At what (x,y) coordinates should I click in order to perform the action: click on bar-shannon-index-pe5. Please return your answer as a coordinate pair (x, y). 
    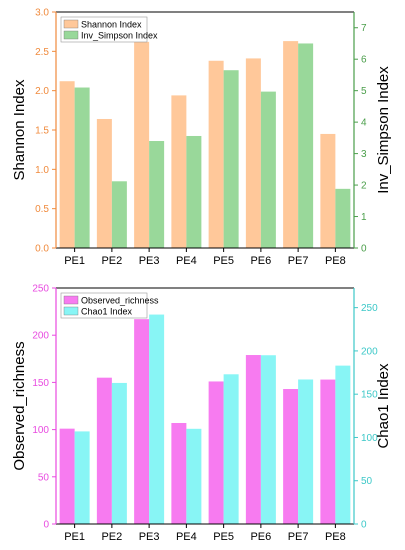
    Looking at the image, I should click on (216, 154).